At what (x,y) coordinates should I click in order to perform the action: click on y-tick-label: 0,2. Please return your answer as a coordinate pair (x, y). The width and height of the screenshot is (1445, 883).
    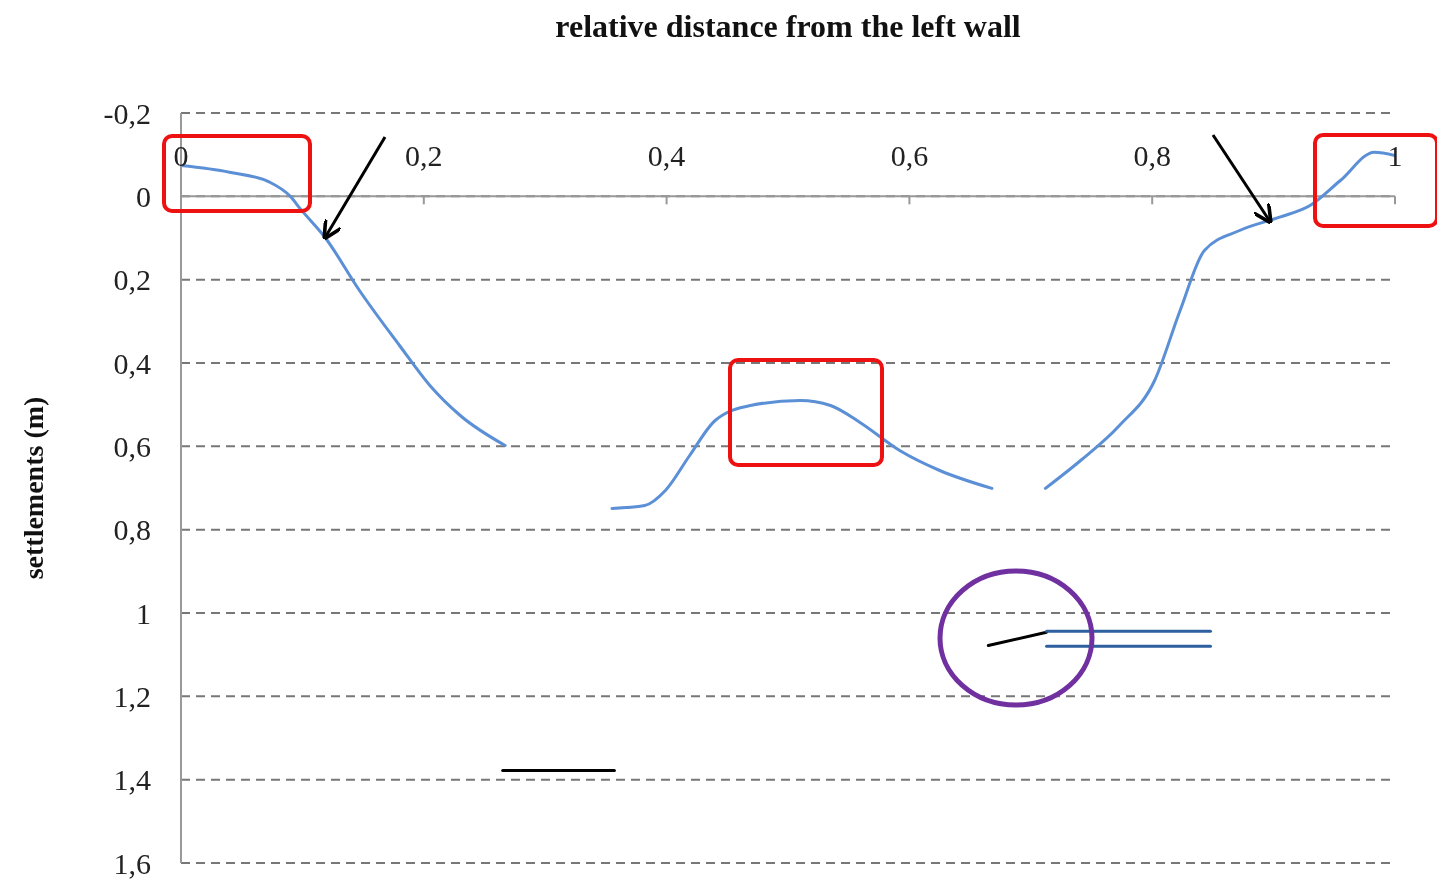
    Looking at the image, I should click on (132, 280).